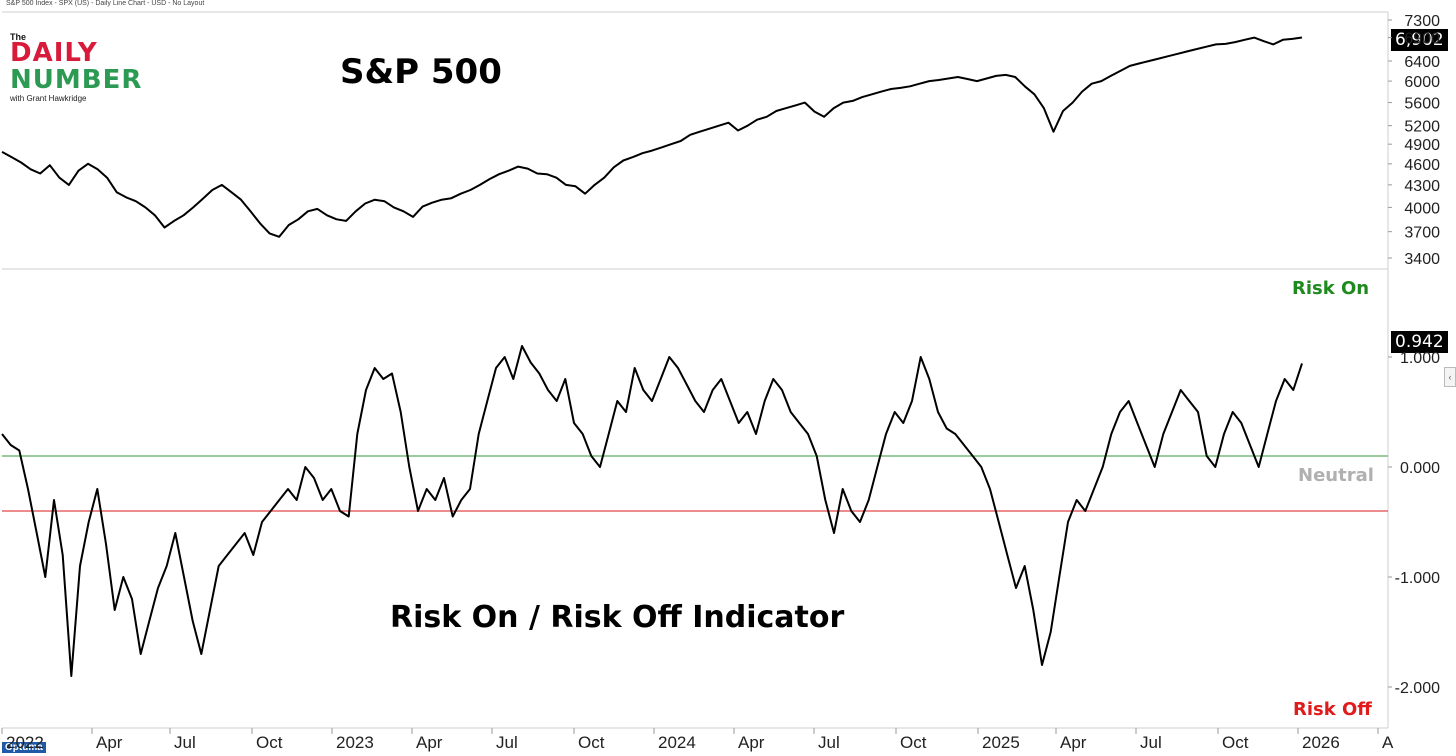 Image resolution: width=1456 pixels, height=756 pixels. I want to click on logo-number: NUMBER, so click(76, 80).